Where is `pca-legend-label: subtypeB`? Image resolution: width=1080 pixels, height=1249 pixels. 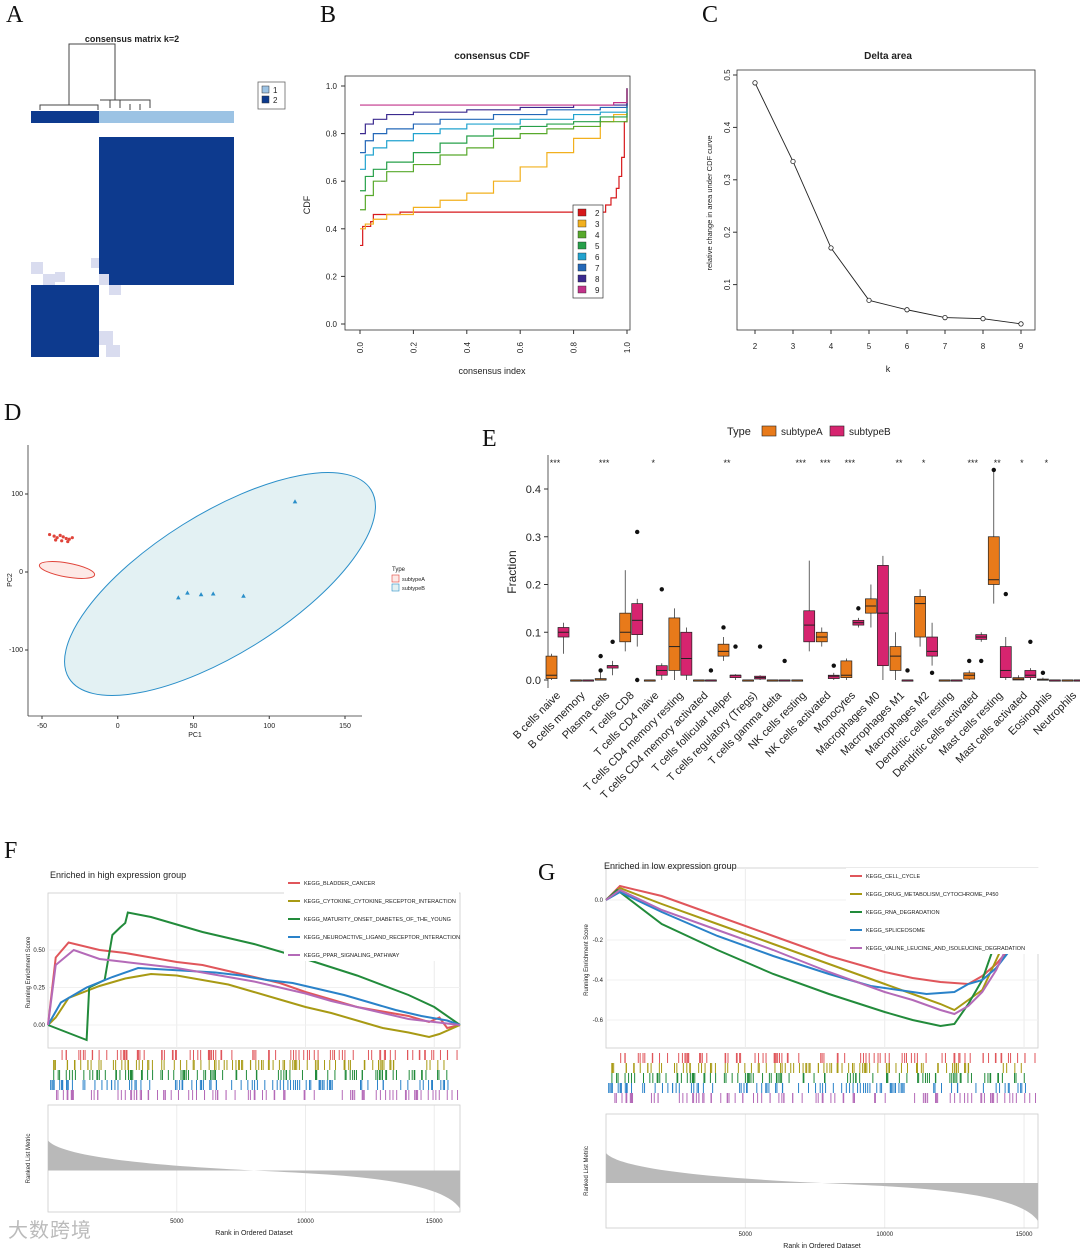 pca-legend-label: subtypeB is located at coordinates (413, 589).